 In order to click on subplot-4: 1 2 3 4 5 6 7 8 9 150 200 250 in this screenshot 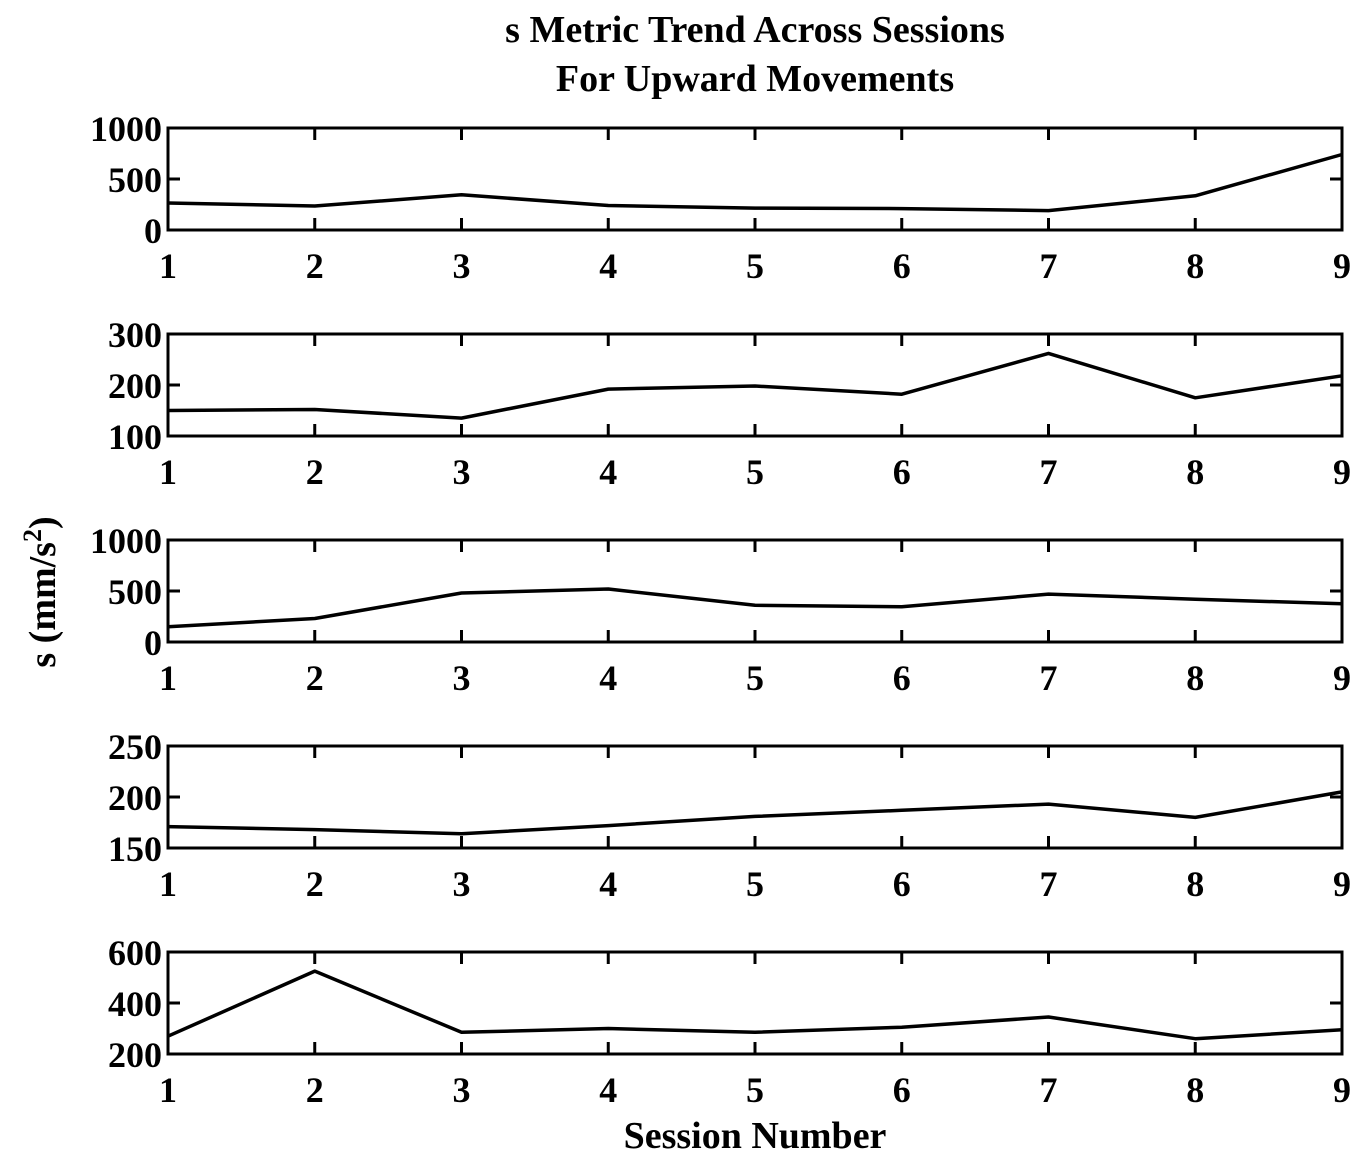, I will do `click(729, 815)`.